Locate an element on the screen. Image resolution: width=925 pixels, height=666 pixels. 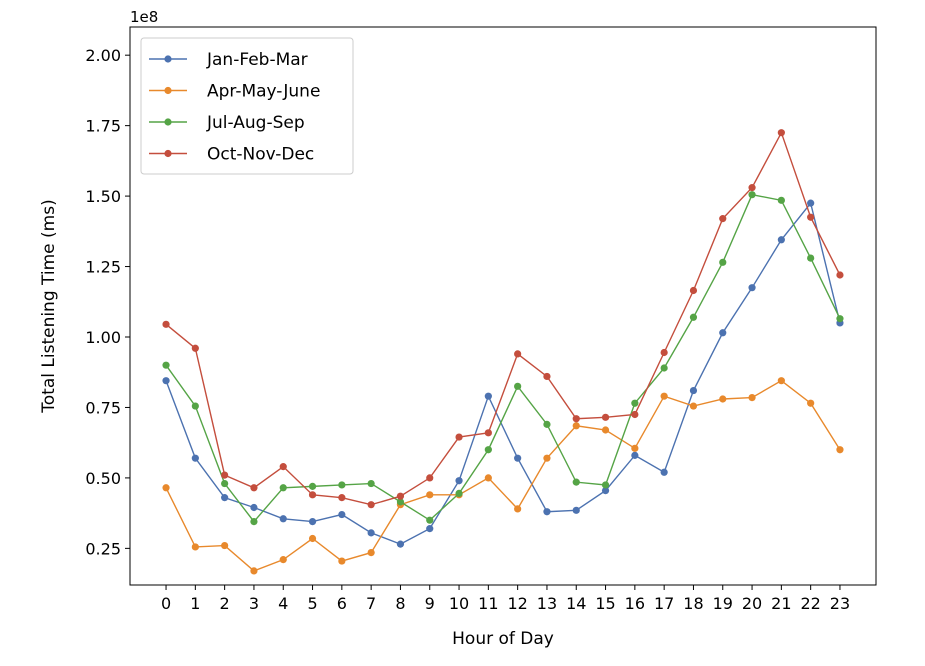
x-tick-label: 21 is located at coordinates (781, 603).